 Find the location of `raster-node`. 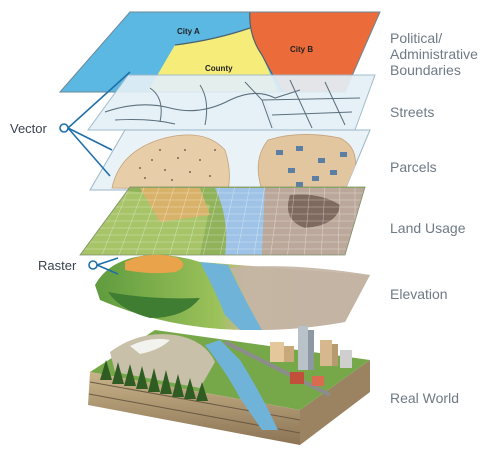

raster-node is located at coordinates (93, 265).